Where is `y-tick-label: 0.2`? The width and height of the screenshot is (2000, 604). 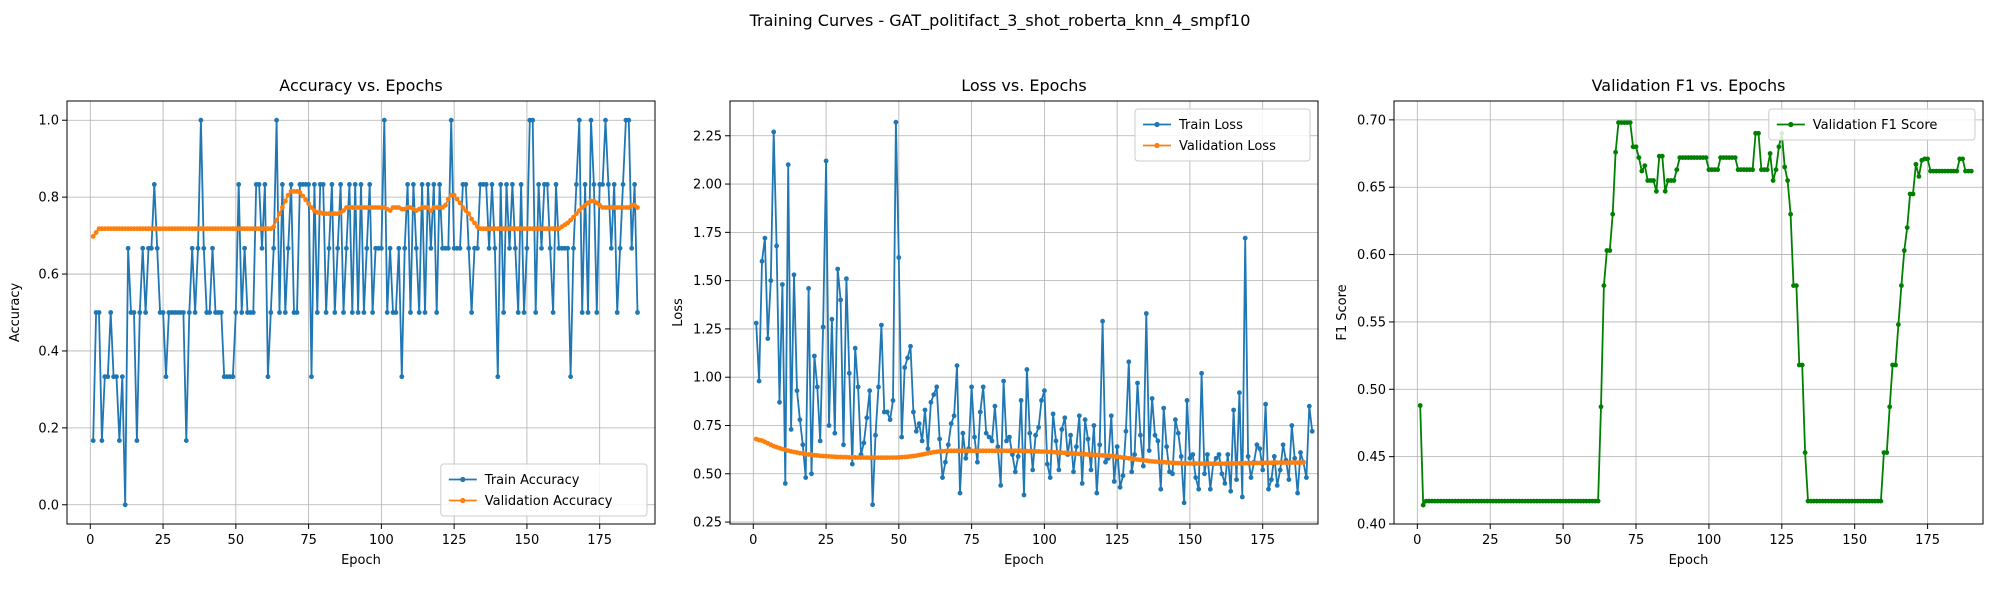
y-tick-label: 0.2 is located at coordinates (48, 428).